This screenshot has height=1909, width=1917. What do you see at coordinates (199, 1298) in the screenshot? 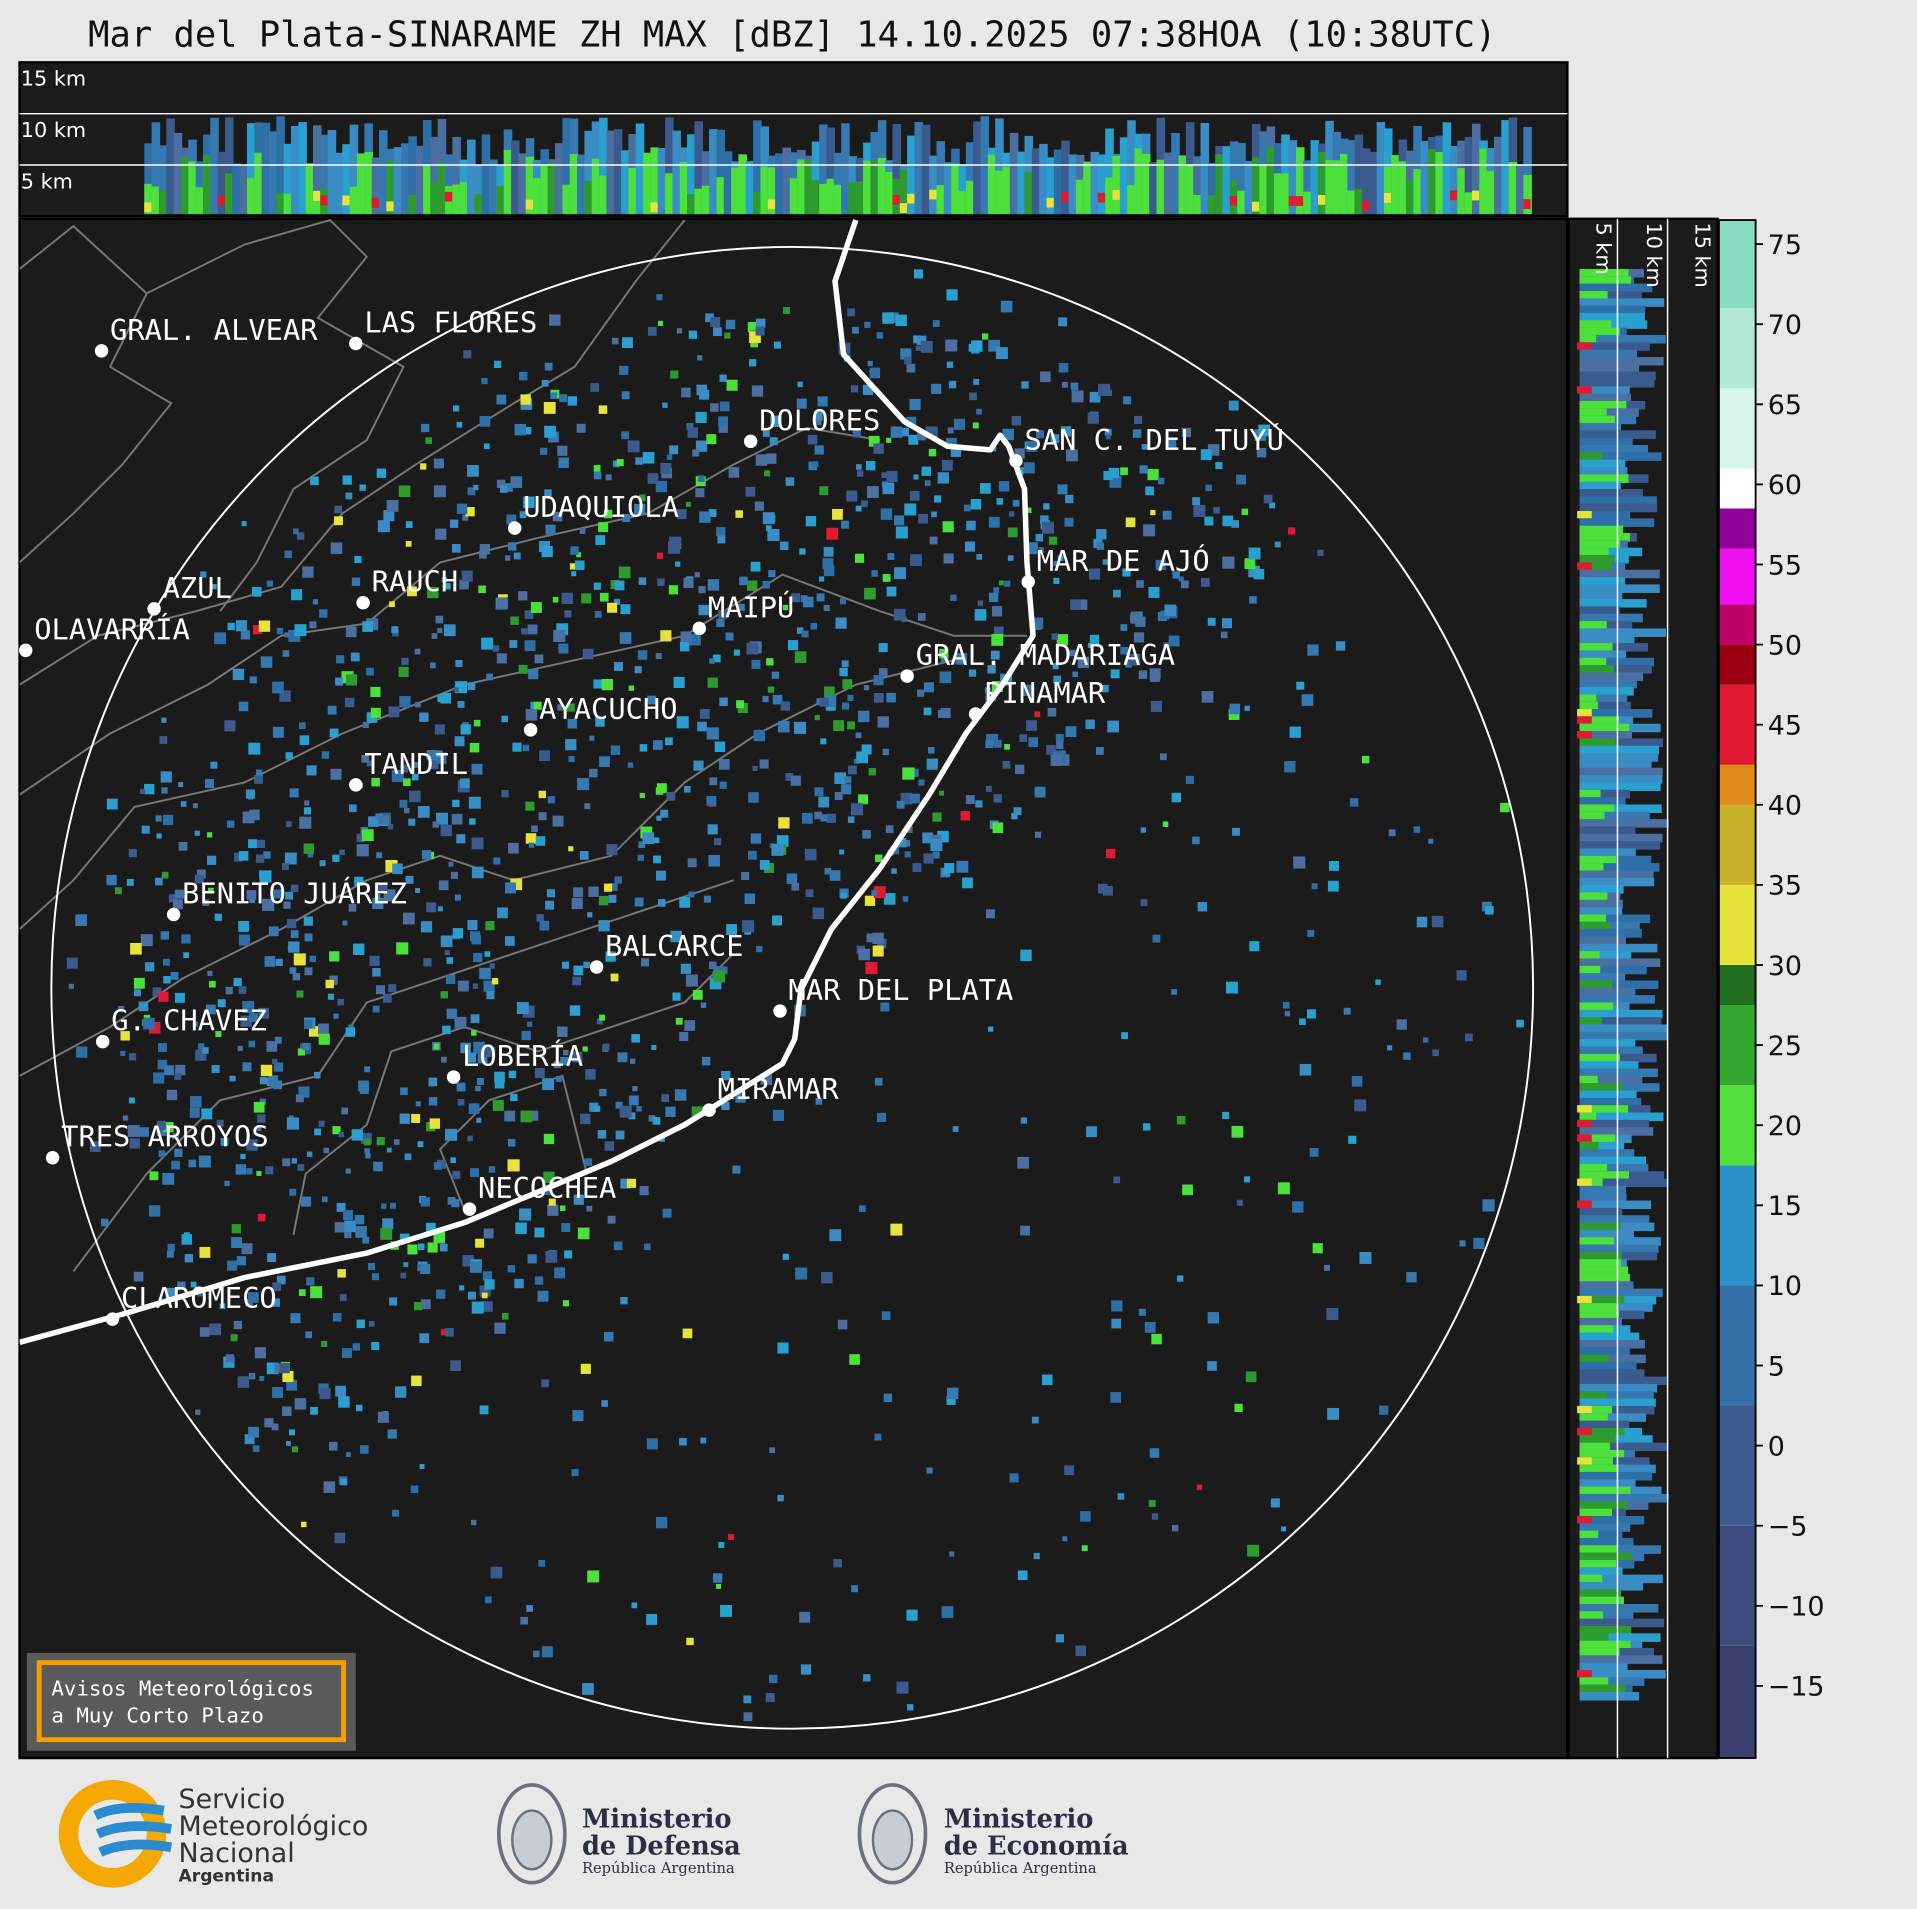
I see `city-label: CLAROMECO` at bounding box center [199, 1298].